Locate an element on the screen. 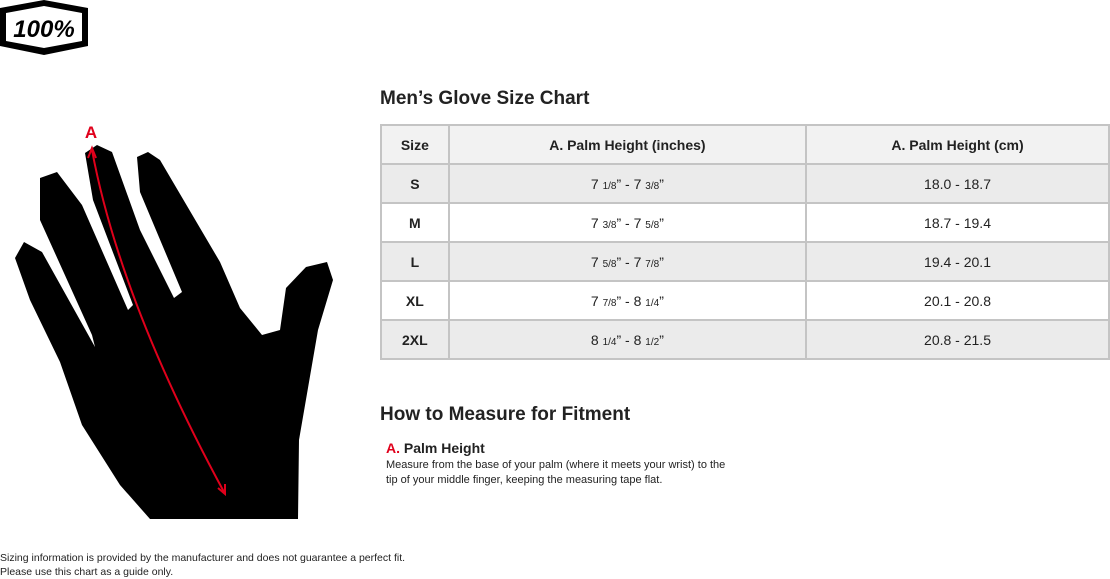 The width and height of the screenshot is (1110, 579). cell-inches: 7 7/8” - 8 1/4” is located at coordinates (627, 300).